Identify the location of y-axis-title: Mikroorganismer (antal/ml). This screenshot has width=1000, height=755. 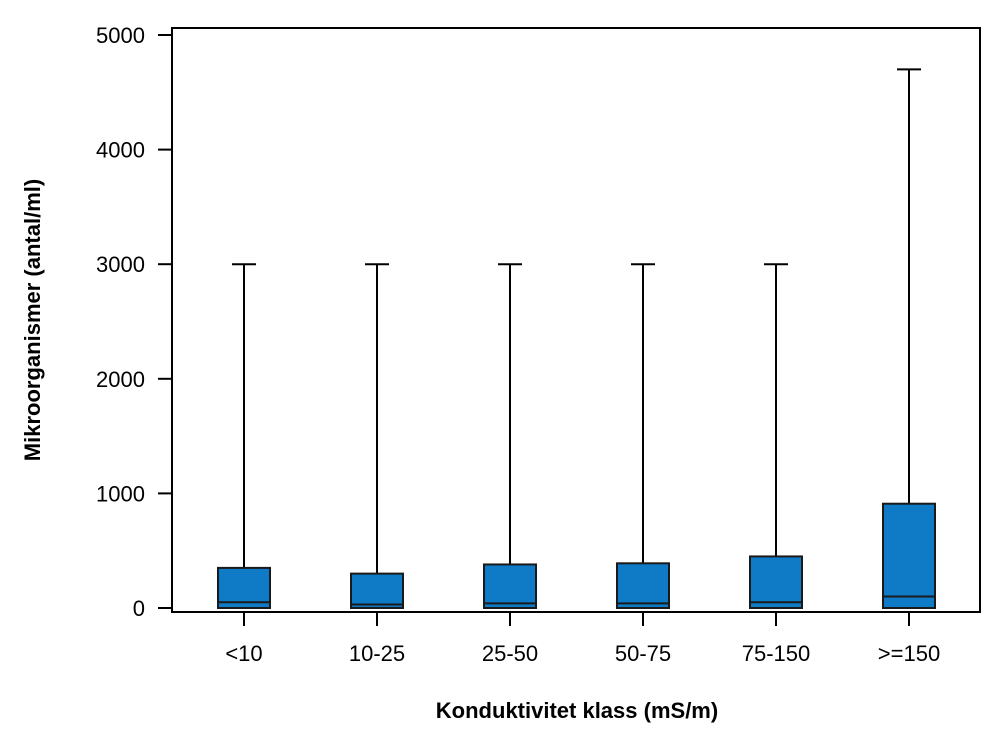
(32, 320).